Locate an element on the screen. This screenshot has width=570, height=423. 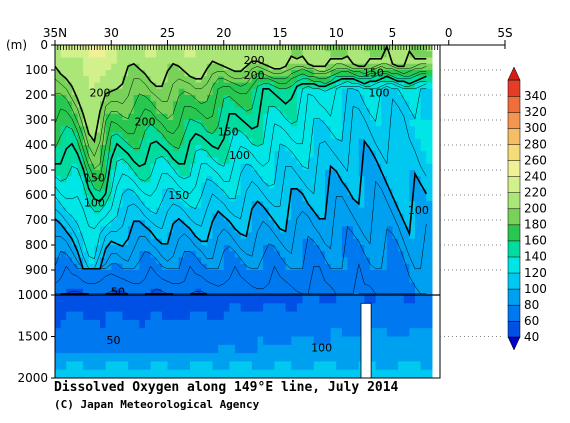
y-tick-label: 2000 is located at coordinates (32, 378).